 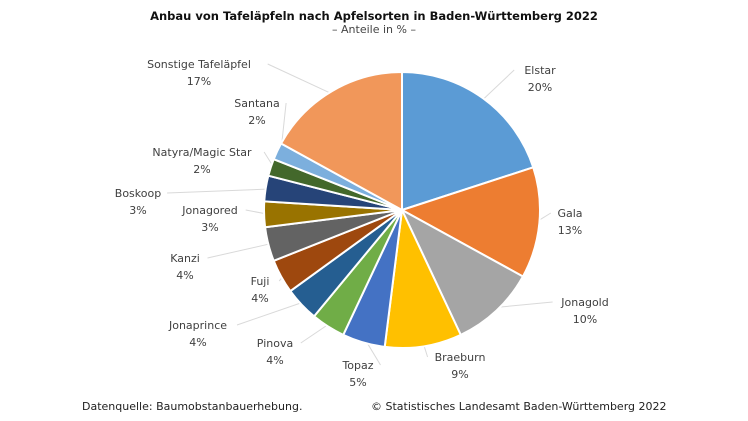 I want to click on slice-value-label: 17%, so click(x=199, y=81).